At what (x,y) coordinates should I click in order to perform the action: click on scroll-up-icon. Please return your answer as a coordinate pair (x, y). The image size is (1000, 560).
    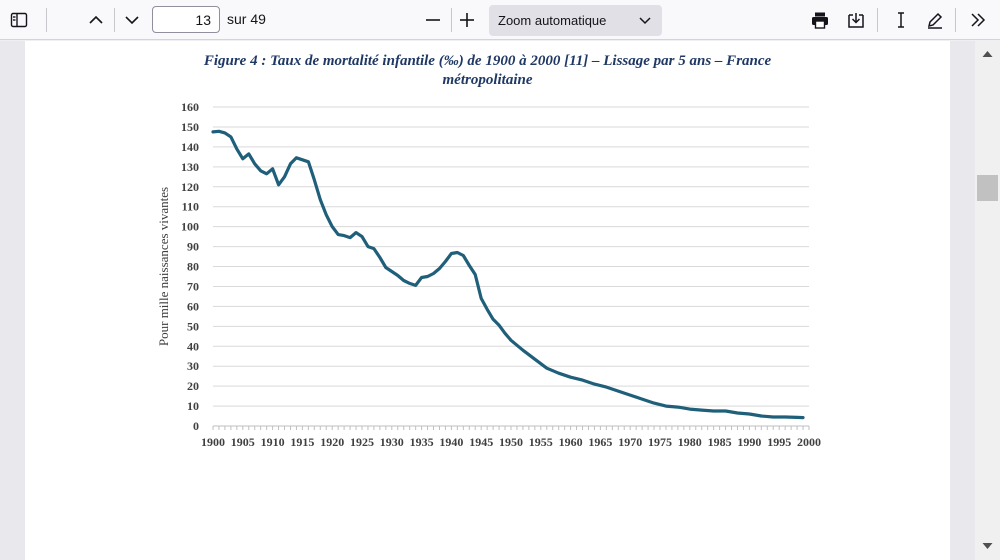
    Looking at the image, I should click on (987, 54).